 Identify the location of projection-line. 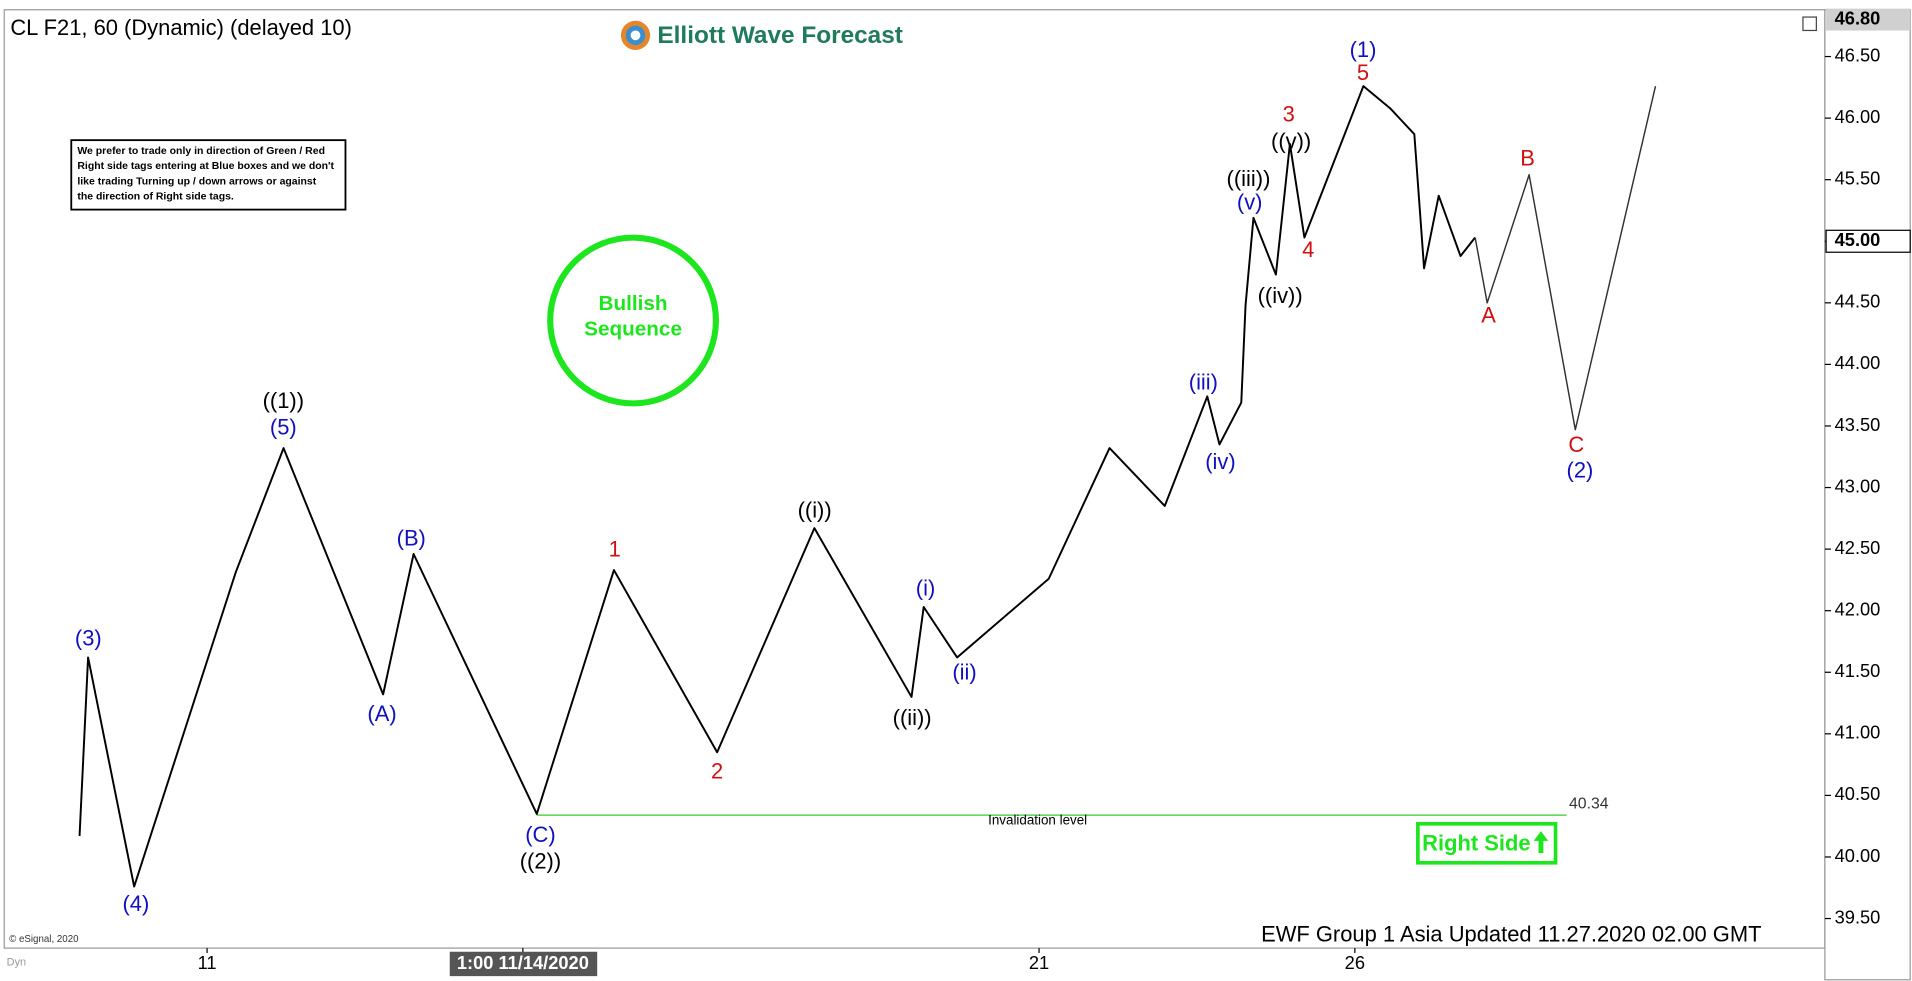
(1565, 258).